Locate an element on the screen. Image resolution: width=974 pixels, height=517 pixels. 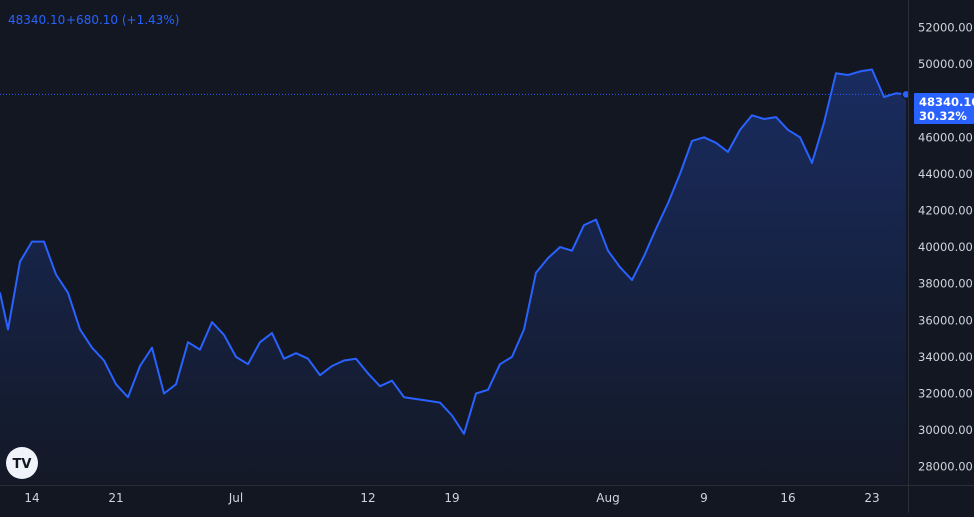
y-tick-label: 32000.00 is located at coordinates (945, 393).